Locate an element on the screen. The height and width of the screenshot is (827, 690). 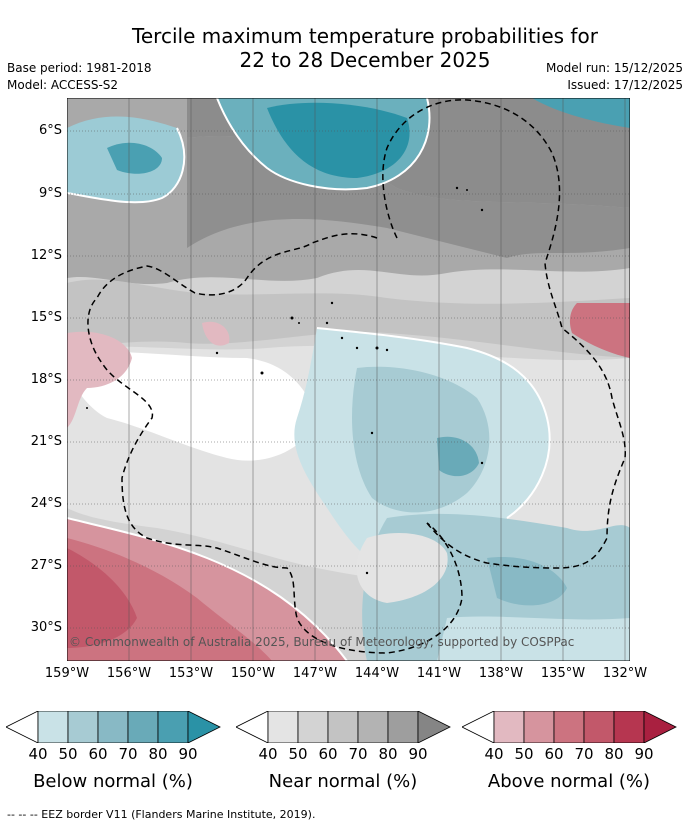
lon-label: 153°W is located at coordinates (191, 673).